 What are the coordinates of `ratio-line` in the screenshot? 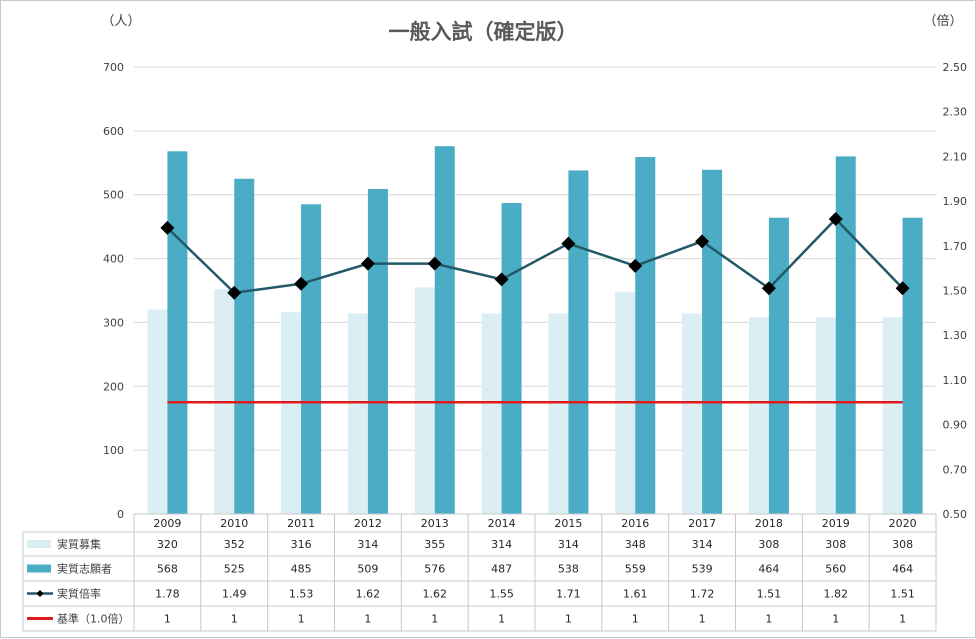 It's located at (535, 256).